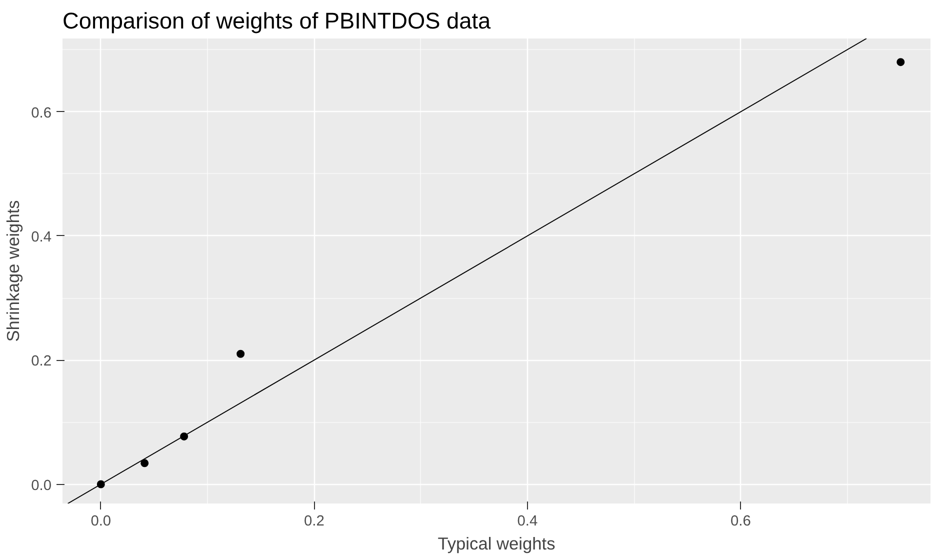 The width and height of the screenshot is (939, 560). Describe the element at coordinates (277, 21) in the screenshot. I see `chart-title: Comparison of weights of PBINTDOS data` at that location.